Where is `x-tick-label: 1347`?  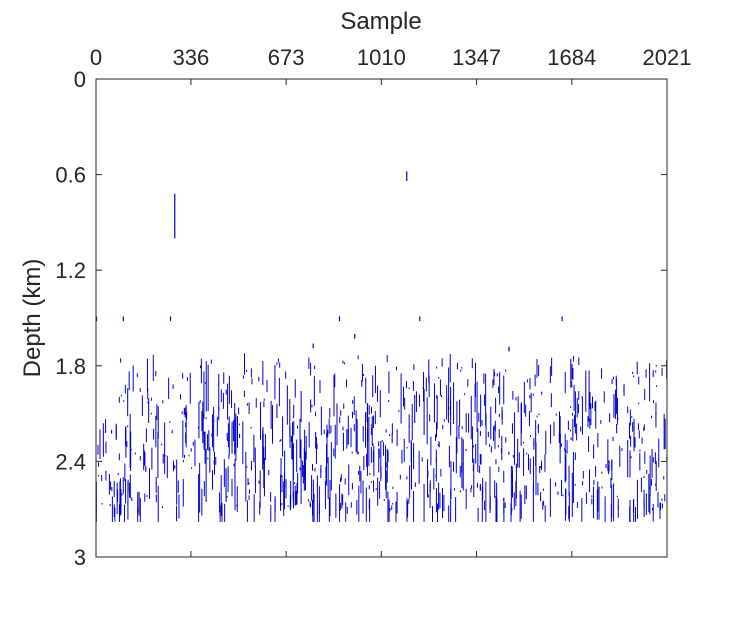
x-tick-label: 1347 is located at coordinates (476, 57).